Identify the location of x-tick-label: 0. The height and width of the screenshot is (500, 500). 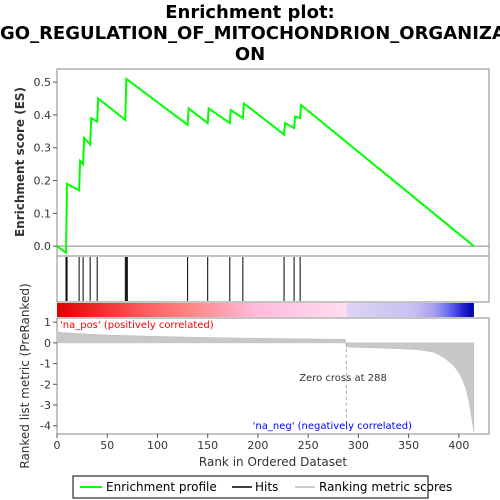
(57, 445).